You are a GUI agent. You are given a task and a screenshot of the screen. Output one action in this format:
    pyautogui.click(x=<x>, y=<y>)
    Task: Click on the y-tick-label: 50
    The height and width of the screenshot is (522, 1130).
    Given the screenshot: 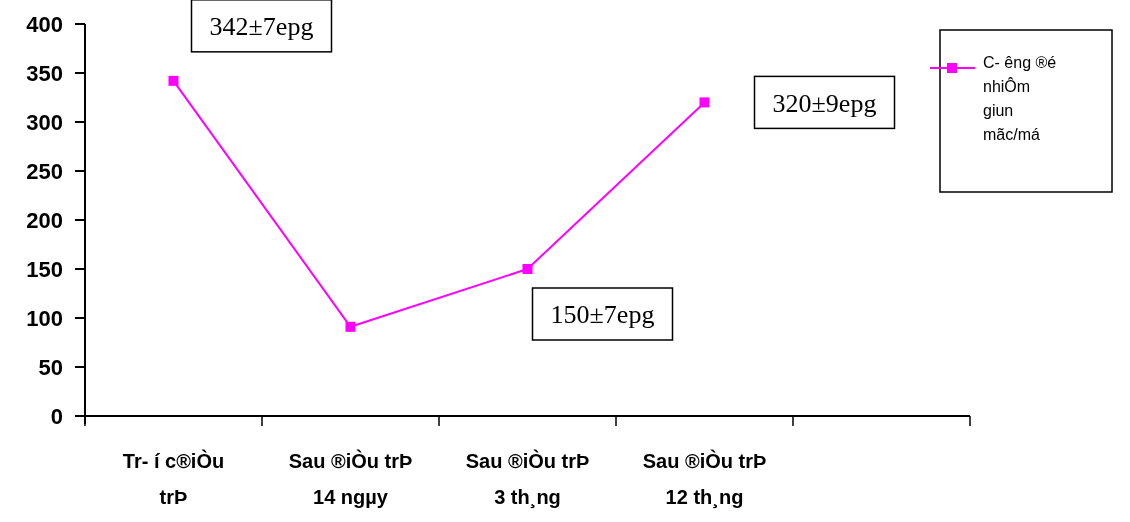 What is the action you would take?
    pyautogui.click(x=50, y=367)
    